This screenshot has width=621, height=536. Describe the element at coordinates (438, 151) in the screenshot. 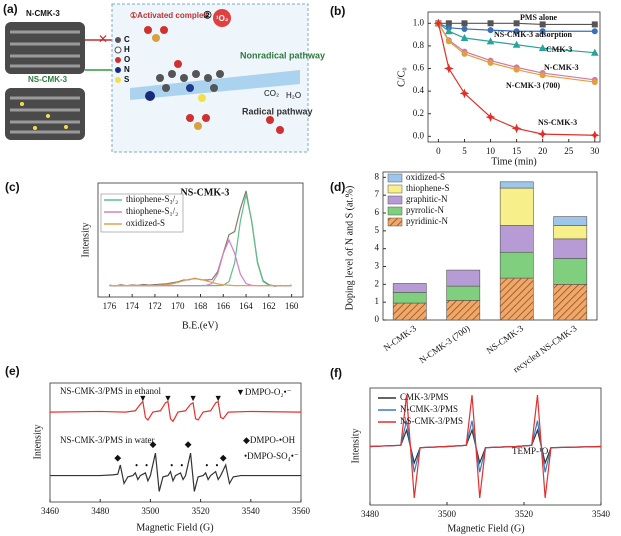

I see `x-tick-label: 0` at that location.